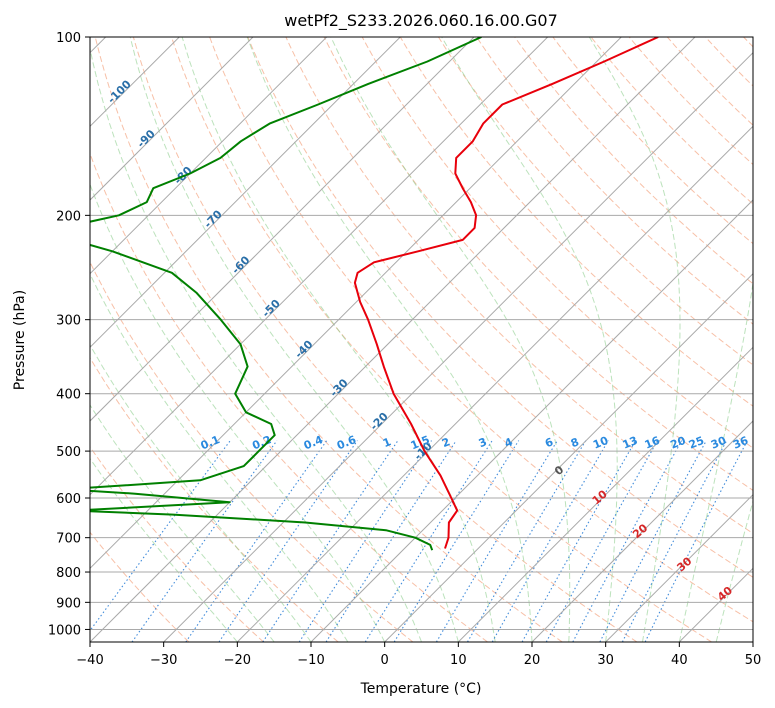  Describe the element at coordinates (421, 21) in the screenshot. I see `chart-title: wetPf2_S233.2026.060.16.00.G07` at that location.